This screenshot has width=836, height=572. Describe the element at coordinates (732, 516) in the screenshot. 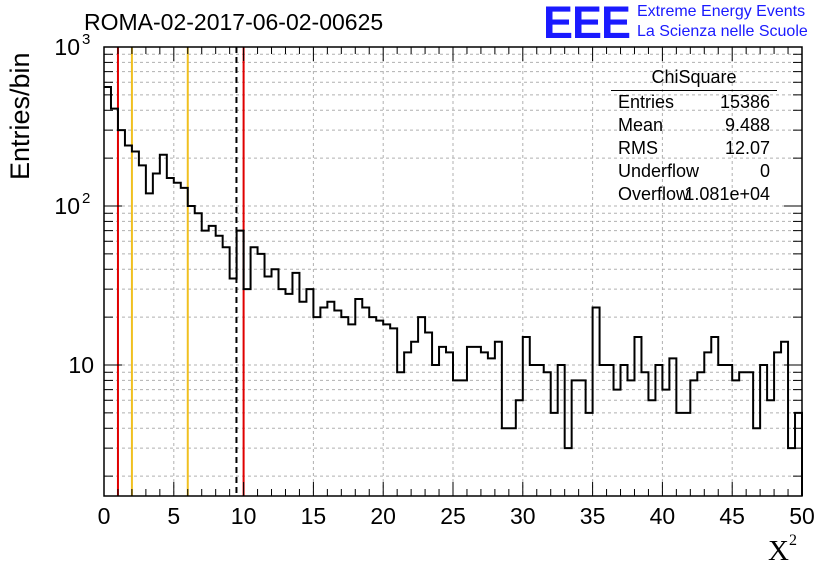

I see `x-tick-label: 45` at that location.